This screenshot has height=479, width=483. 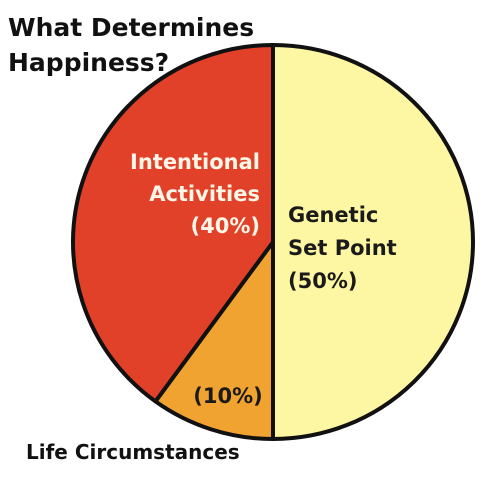 What do you see at coordinates (88, 62) in the screenshot?
I see `chart-title-line-2: Happiness?` at bounding box center [88, 62].